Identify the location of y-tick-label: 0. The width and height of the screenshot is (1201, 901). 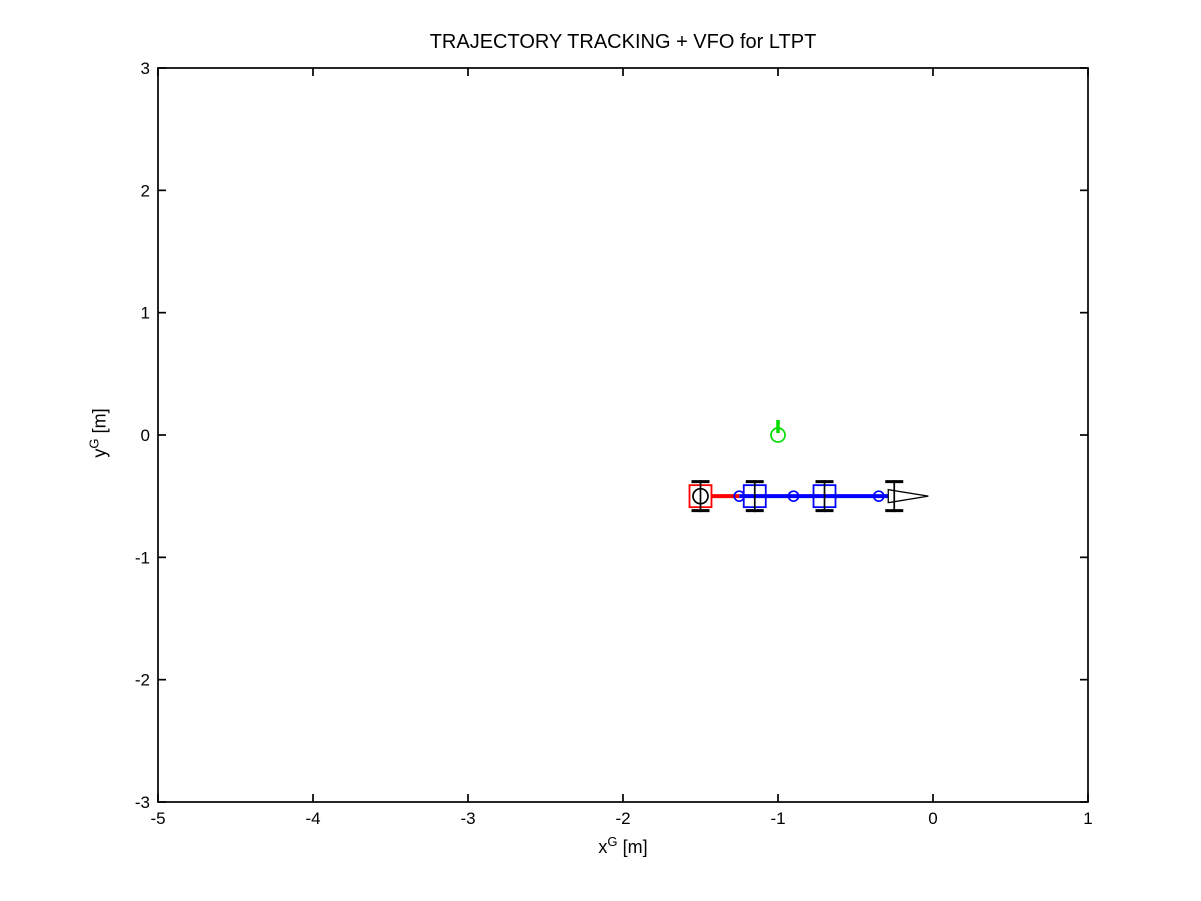
(145, 435).